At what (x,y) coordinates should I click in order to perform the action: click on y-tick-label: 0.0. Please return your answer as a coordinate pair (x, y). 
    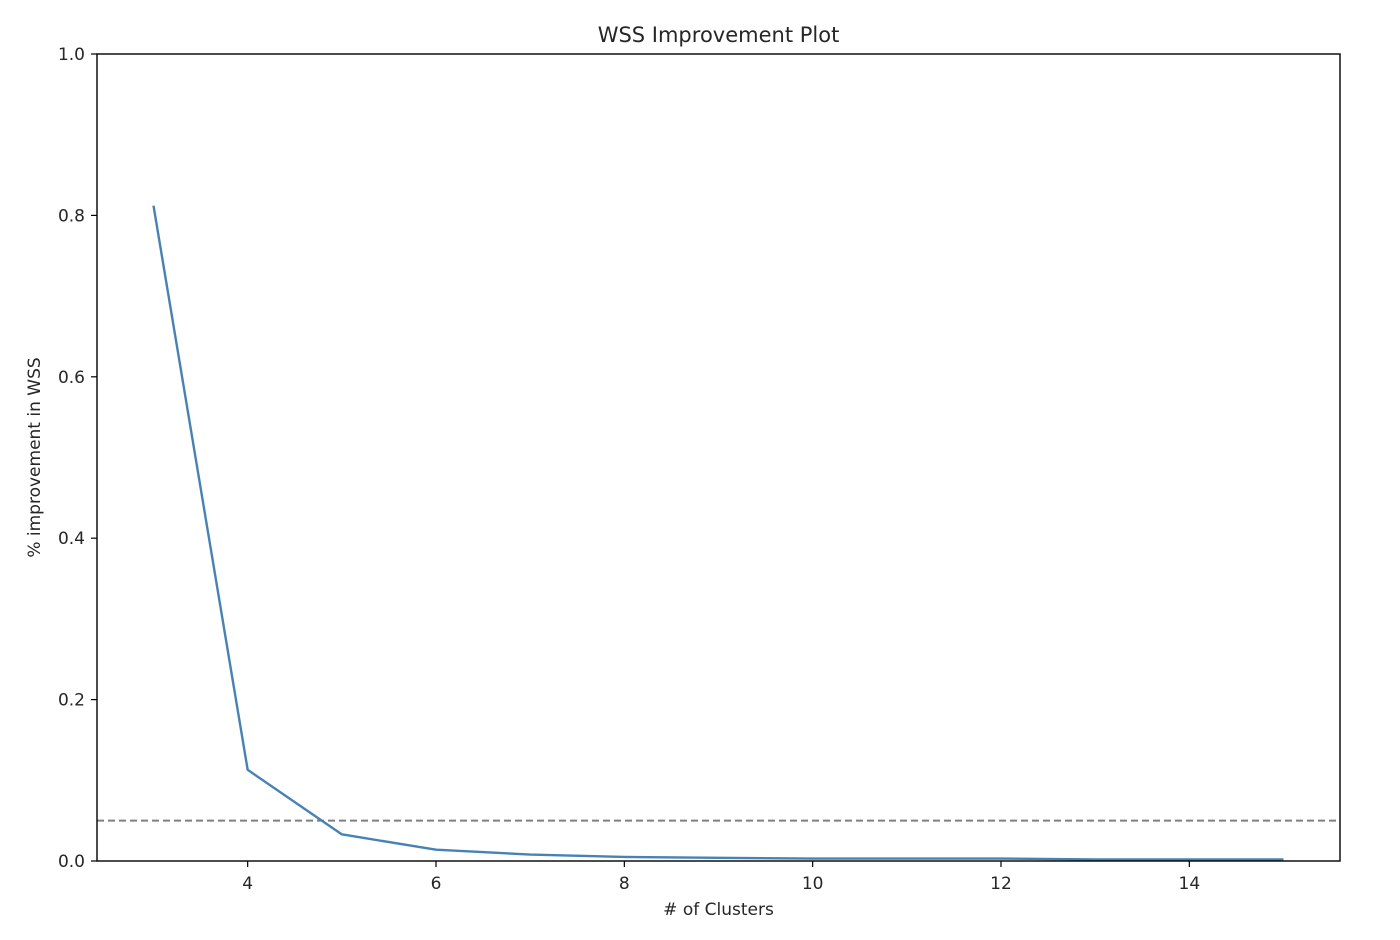
    Looking at the image, I should click on (71, 862).